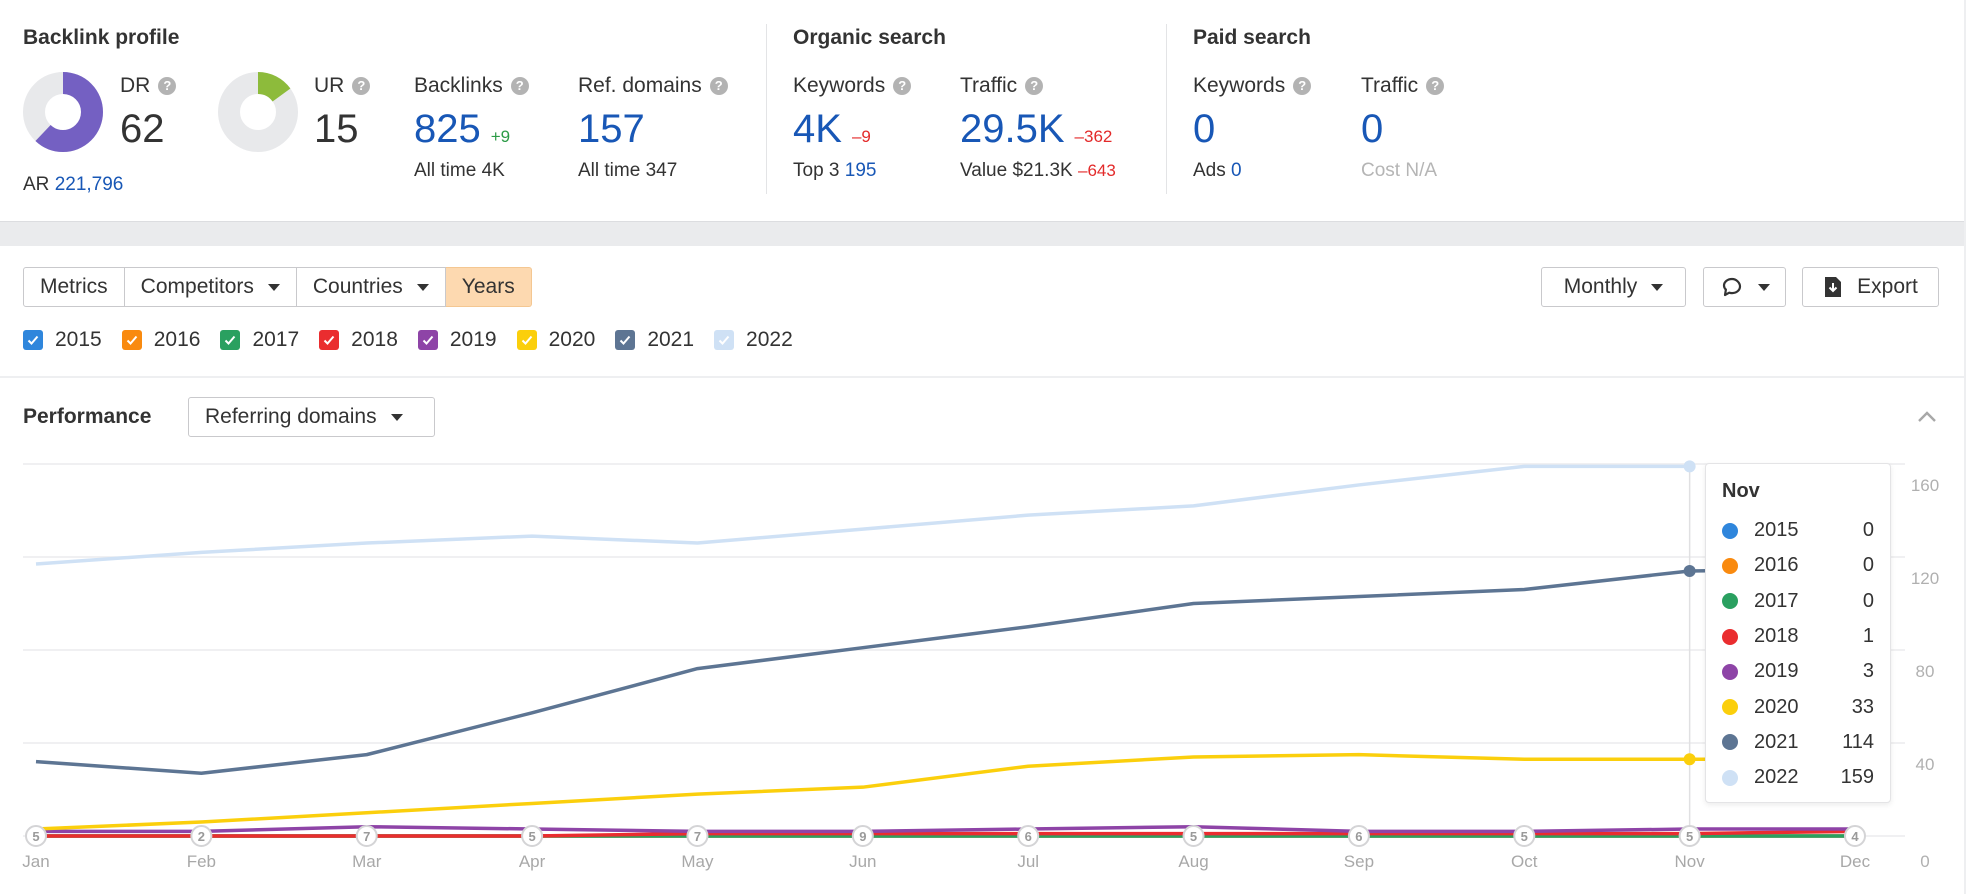 The width and height of the screenshot is (1966, 894). I want to click on year-checkbox-2016: 2016, so click(160, 340).